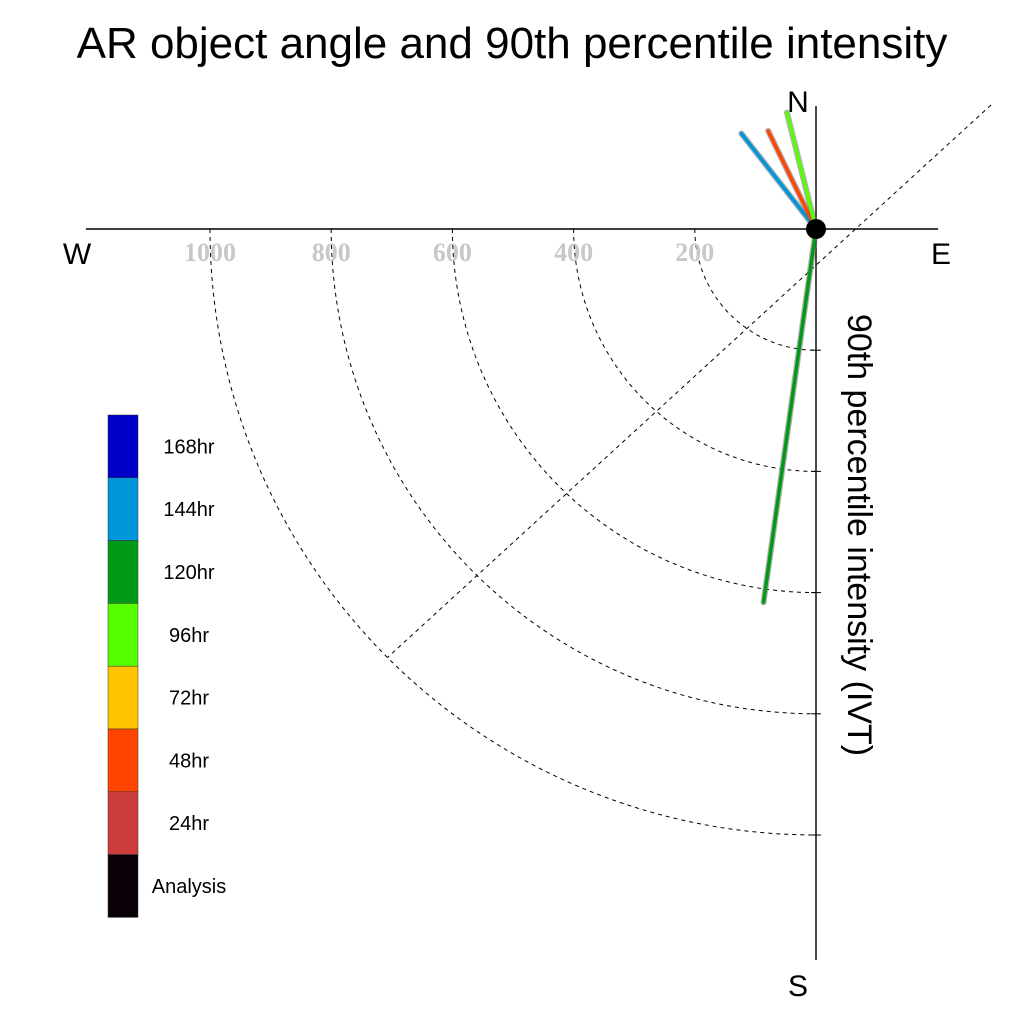  I want to click on radial-tick-label: 200, so click(694, 252).